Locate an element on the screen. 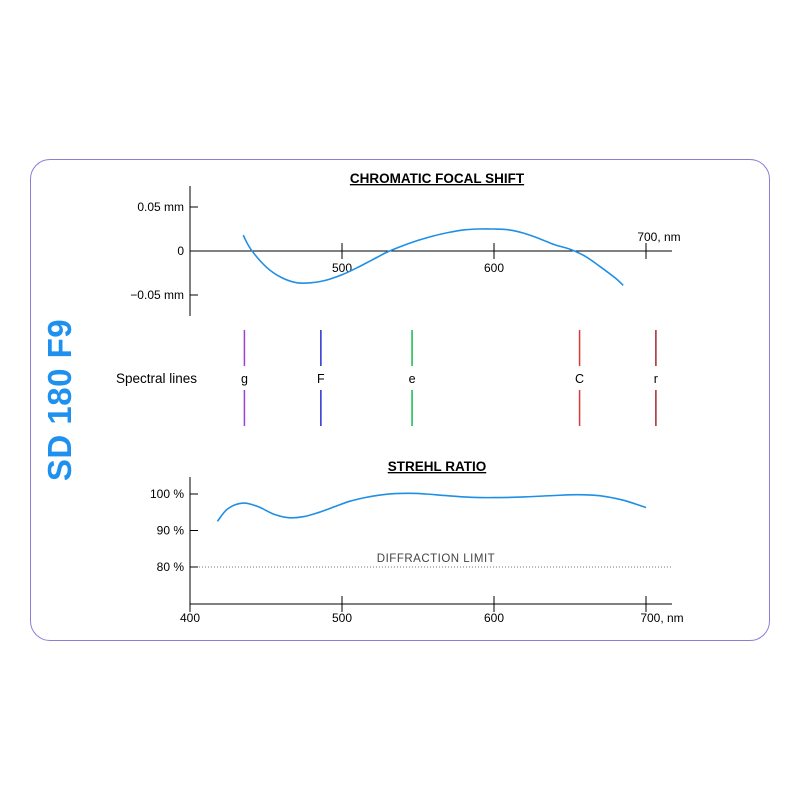 The height and width of the screenshot is (800, 800). sr-x-tick-label: 500 is located at coordinates (342, 618).